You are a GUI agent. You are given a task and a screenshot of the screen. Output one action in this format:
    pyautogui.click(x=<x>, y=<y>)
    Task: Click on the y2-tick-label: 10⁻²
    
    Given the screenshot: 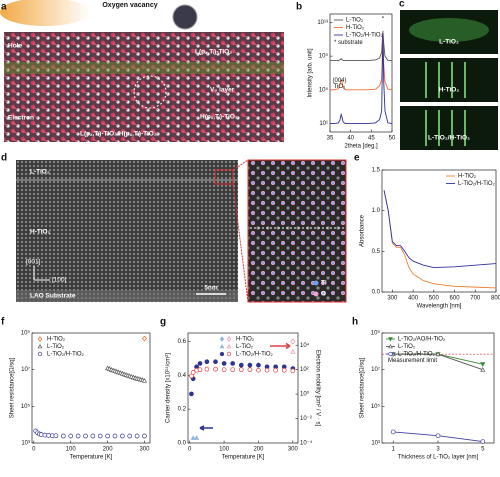 What is the action you would take?
    pyautogui.click(x=306, y=419)
    